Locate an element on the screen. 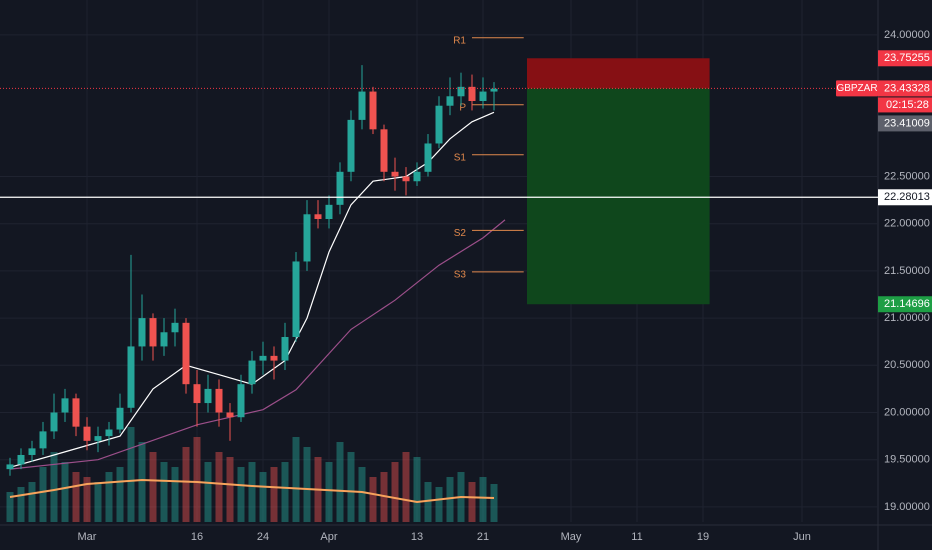 The width and height of the screenshot is (932, 550). x-tick-label: 13 is located at coordinates (417, 537).